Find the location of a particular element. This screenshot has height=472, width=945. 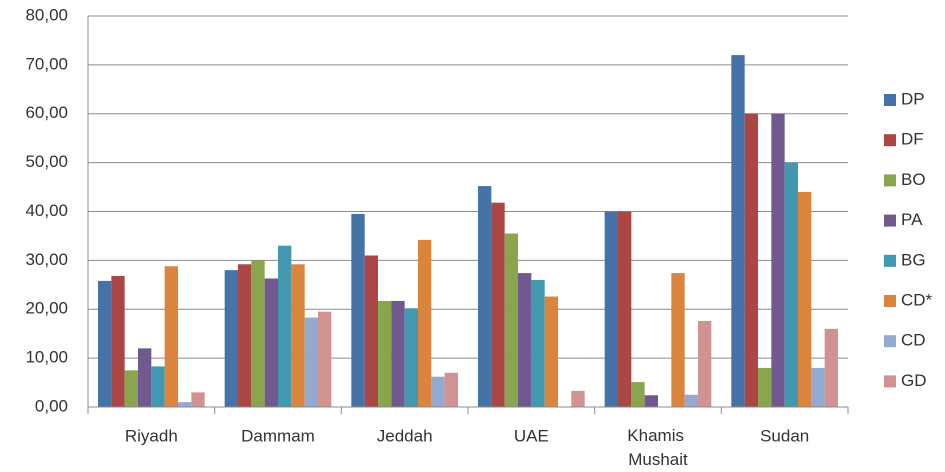

legend-label: PA is located at coordinates (912, 219).